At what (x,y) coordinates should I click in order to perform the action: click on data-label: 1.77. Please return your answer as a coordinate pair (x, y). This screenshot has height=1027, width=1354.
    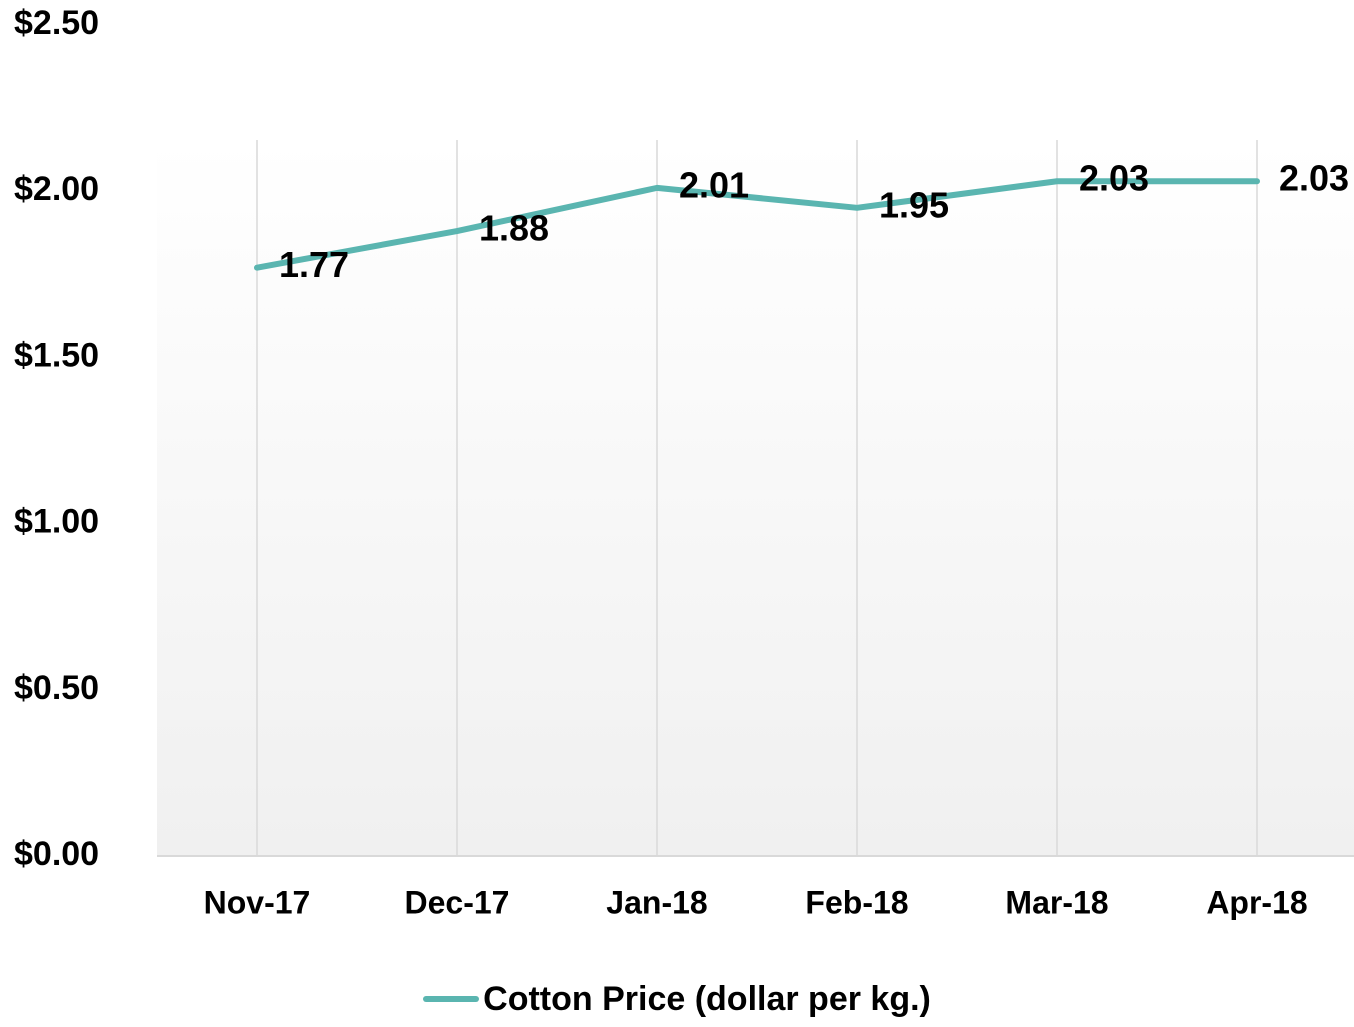
    Looking at the image, I should click on (314, 264).